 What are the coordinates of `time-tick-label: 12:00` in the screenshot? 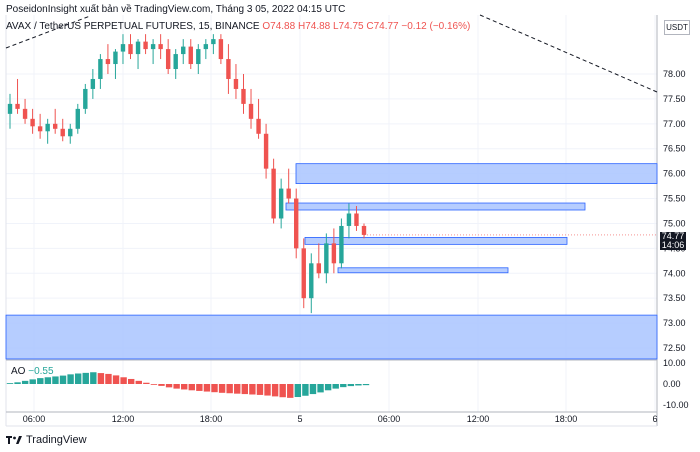 It's located at (478, 419).